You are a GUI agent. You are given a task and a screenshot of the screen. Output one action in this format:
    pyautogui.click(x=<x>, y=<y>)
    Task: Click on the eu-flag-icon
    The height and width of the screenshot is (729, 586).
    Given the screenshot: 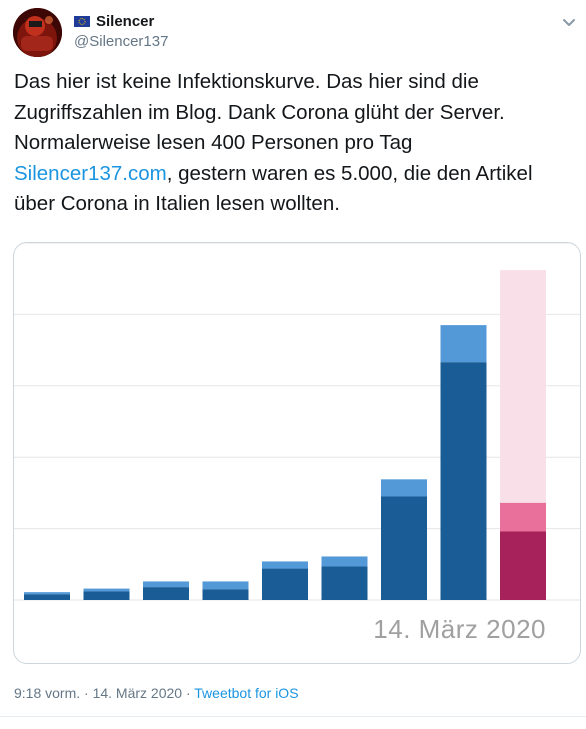 What is the action you would take?
    pyautogui.click(x=82, y=21)
    